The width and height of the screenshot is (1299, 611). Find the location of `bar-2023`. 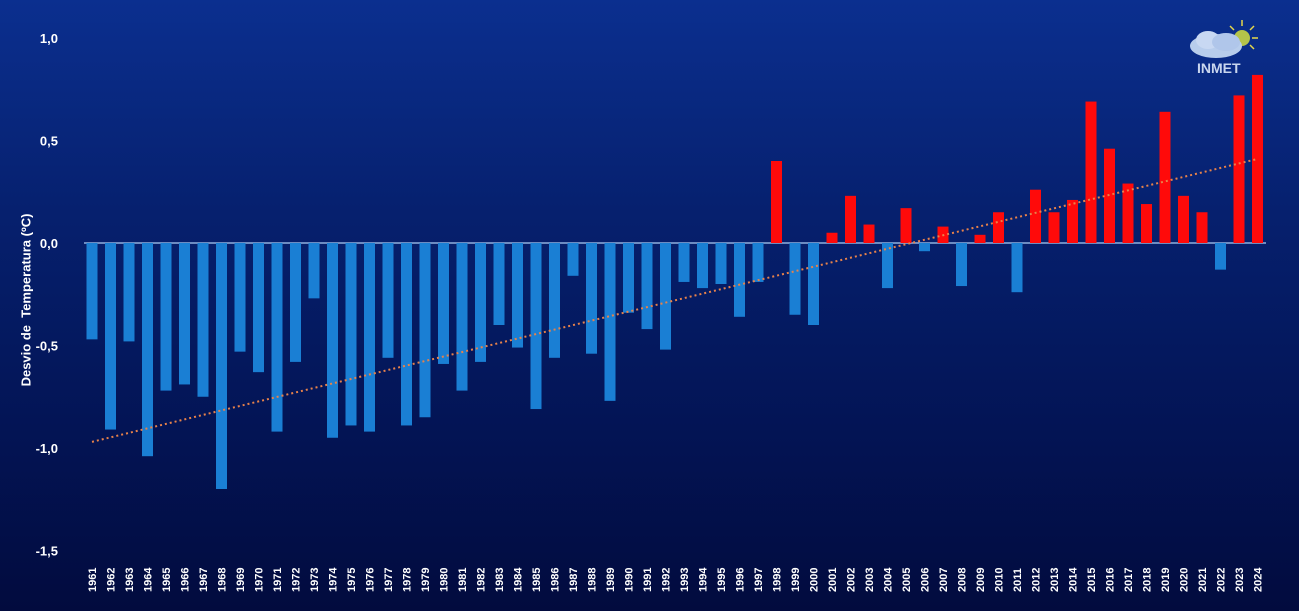

bar-2023 is located at coordinates (1239, 169).